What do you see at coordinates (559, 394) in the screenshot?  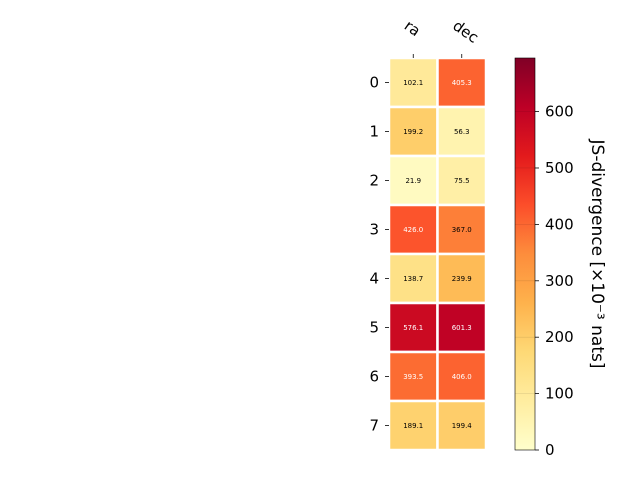 I see `colorbar-tick-label: 100` at bounding box center [559, 394].